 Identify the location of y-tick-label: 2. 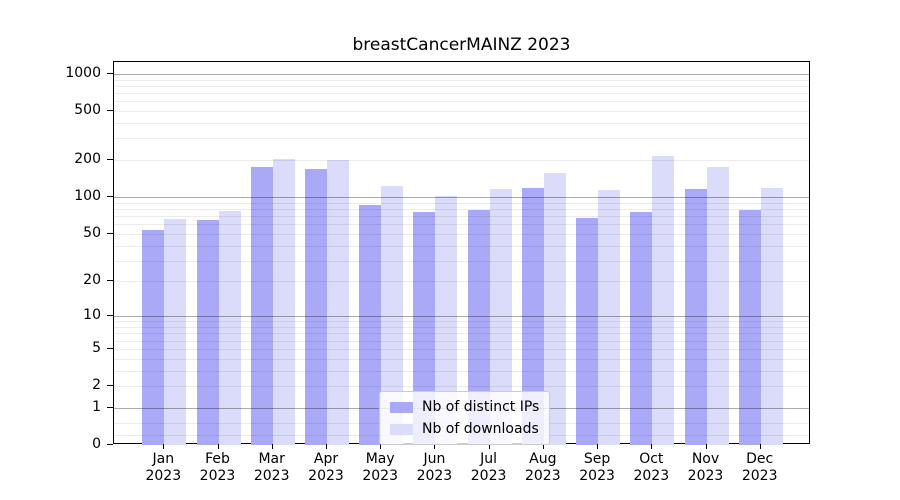
(96, 385).